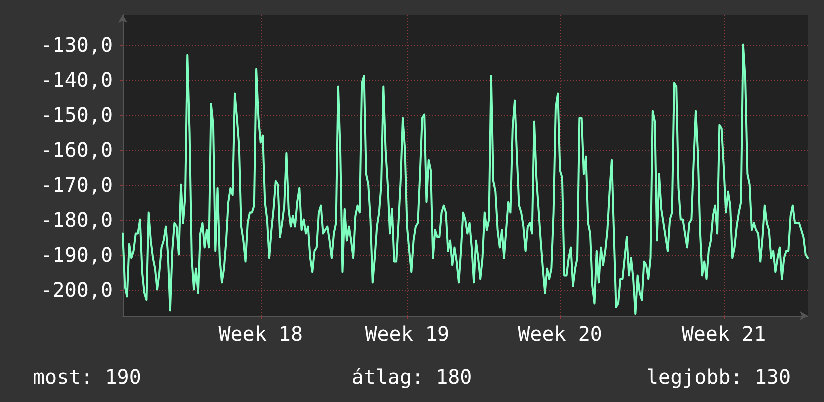 The height and width of the screenshot is (402, 824). Describe the element at coordinates (76, 220) in the screenshot. I see `y-tick-label: -180,0` at that location.